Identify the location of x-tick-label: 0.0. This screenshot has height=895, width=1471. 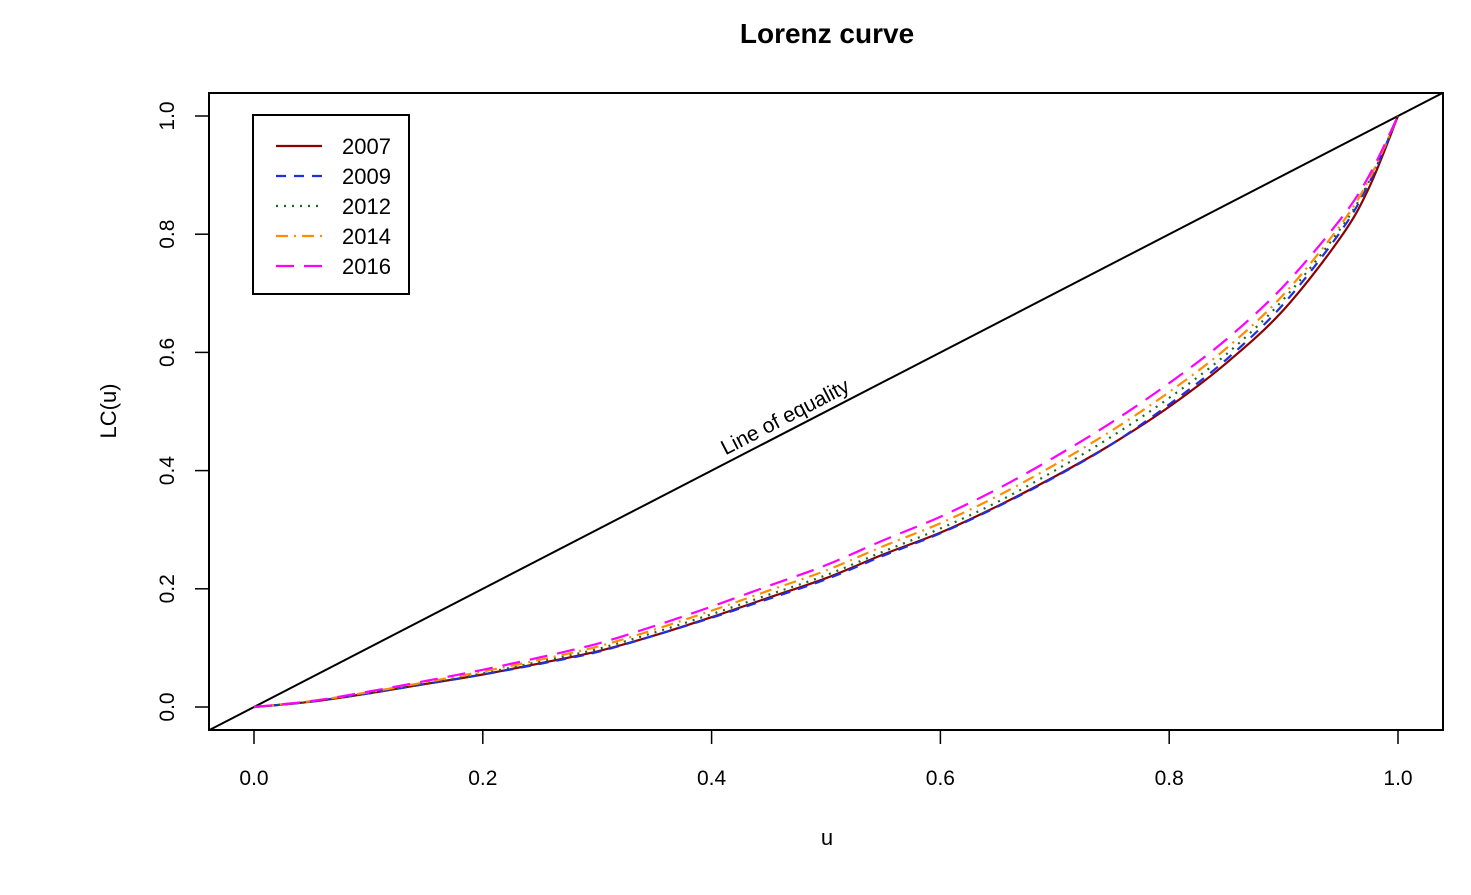
(253, 778).